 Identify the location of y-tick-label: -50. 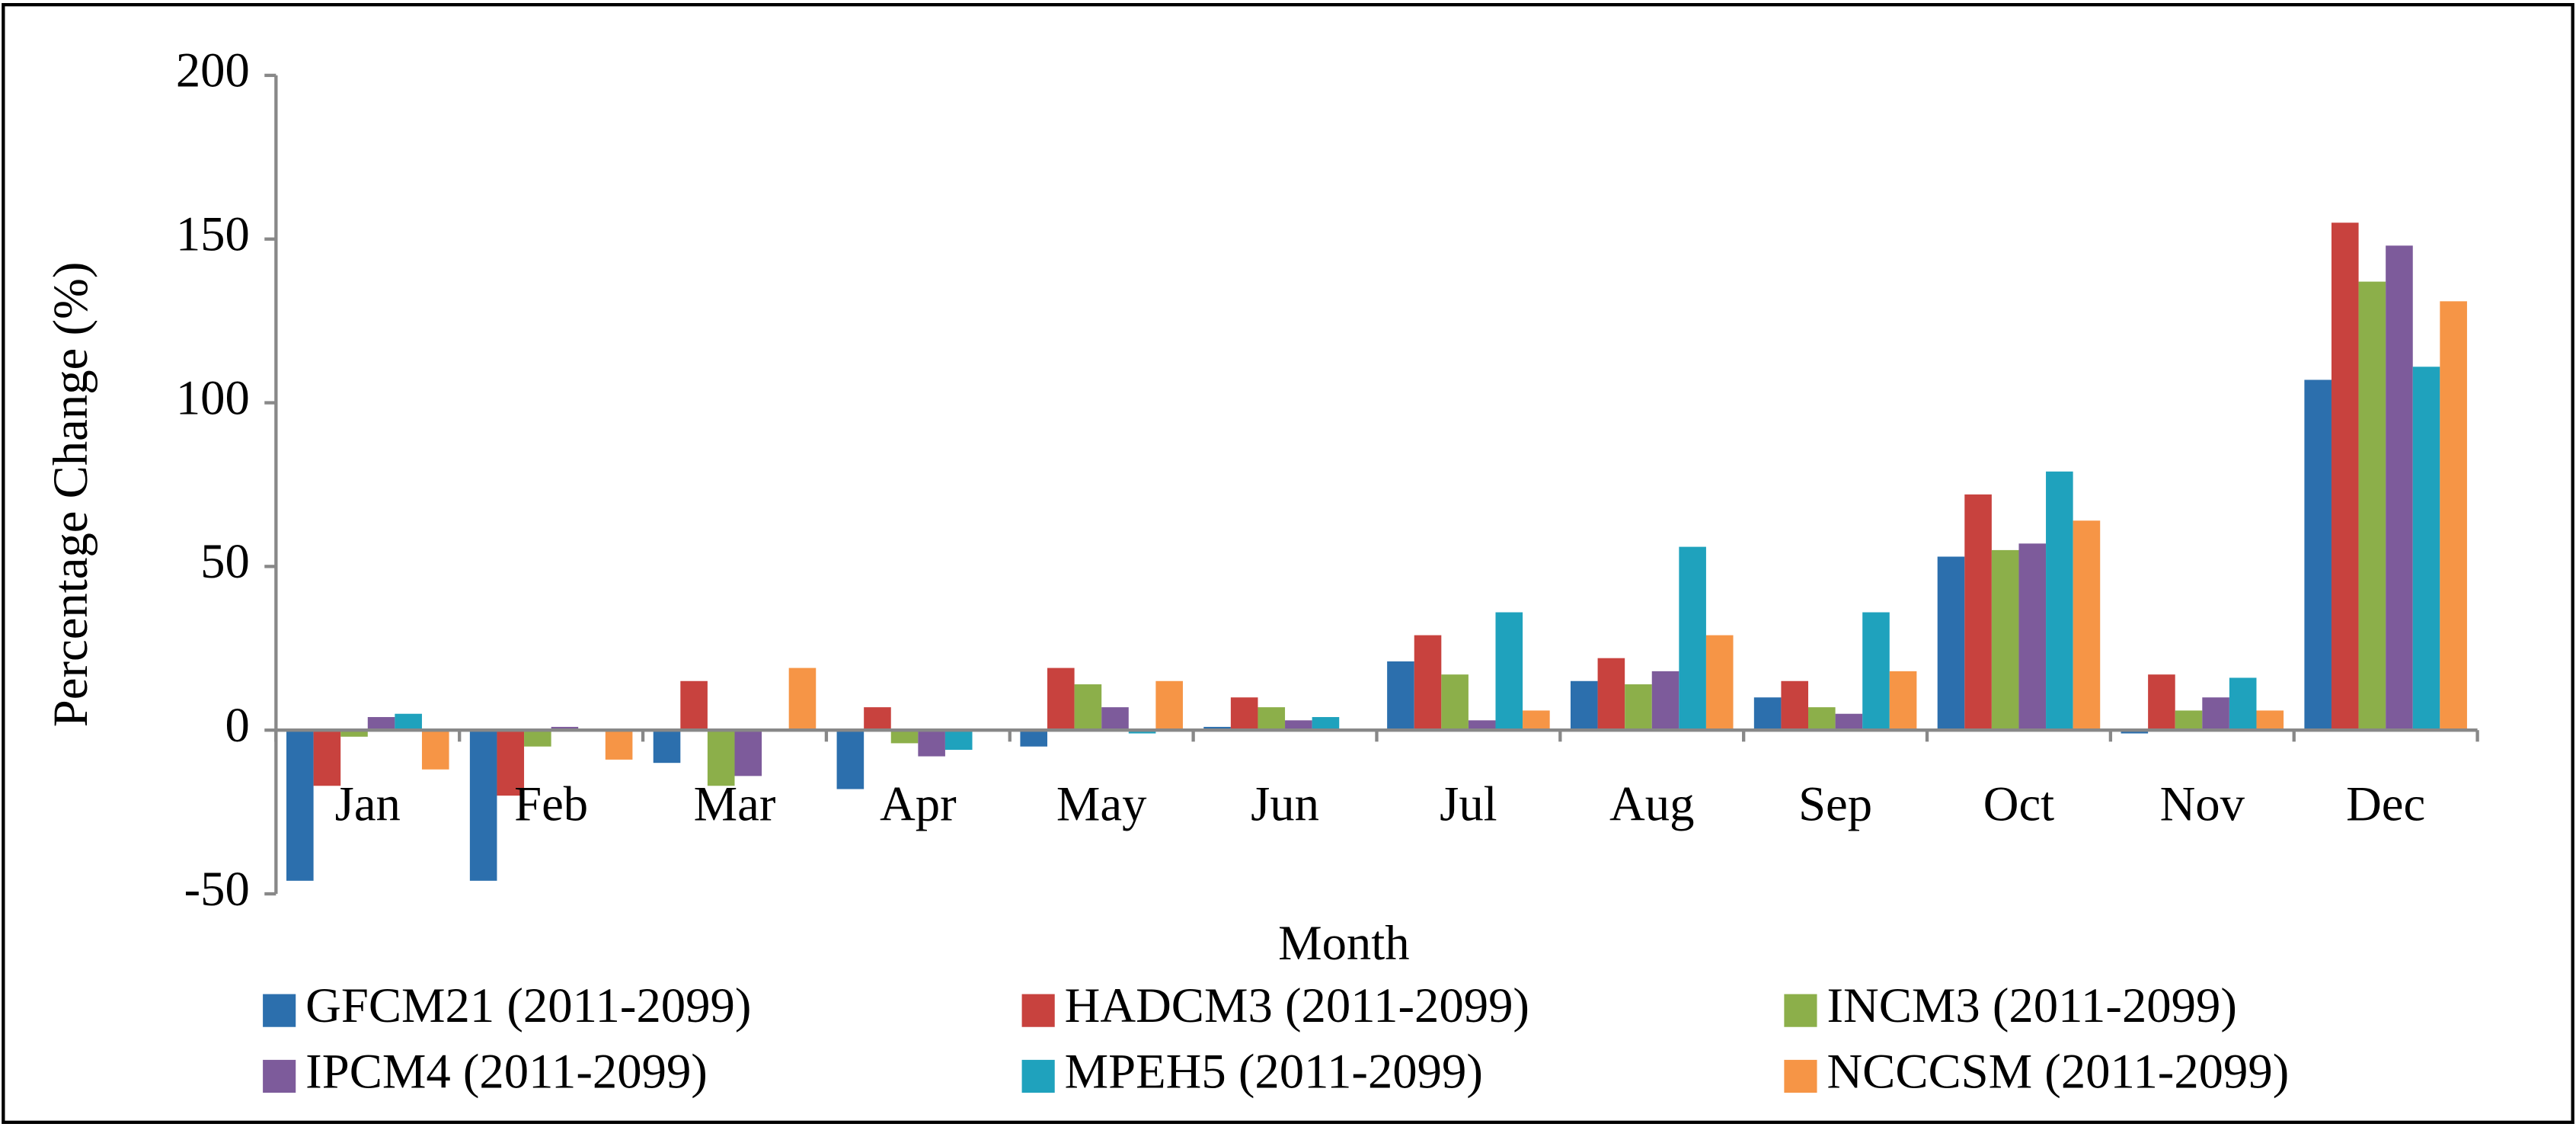
(217, 888).